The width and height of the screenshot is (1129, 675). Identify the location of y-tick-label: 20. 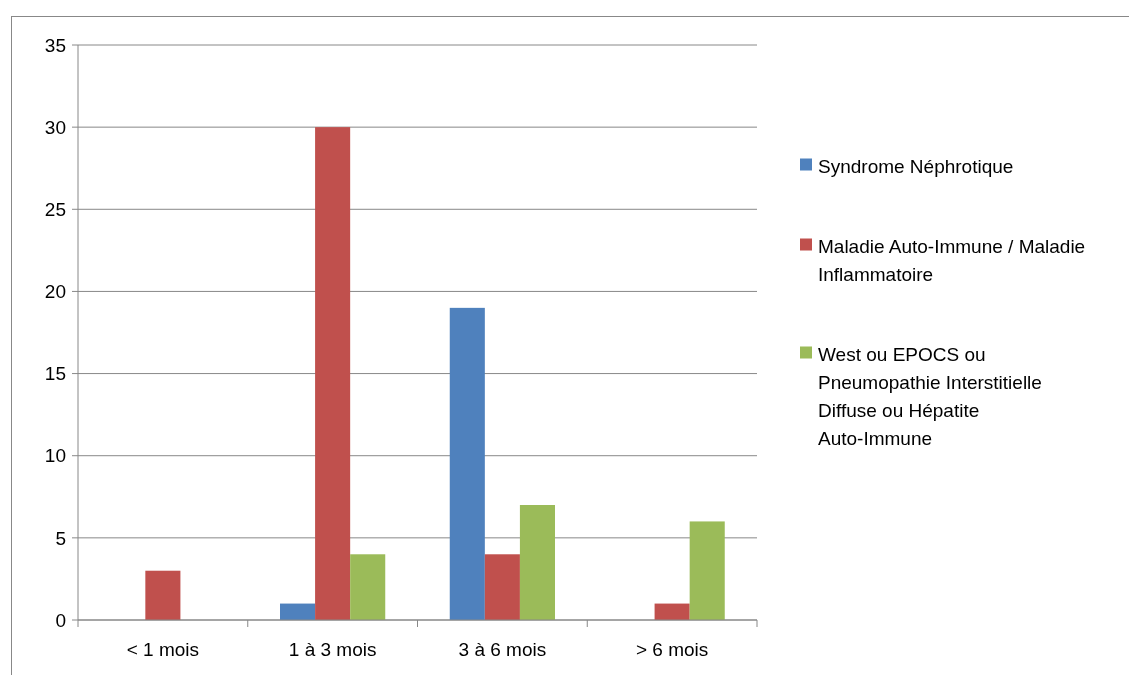
(55, 292).